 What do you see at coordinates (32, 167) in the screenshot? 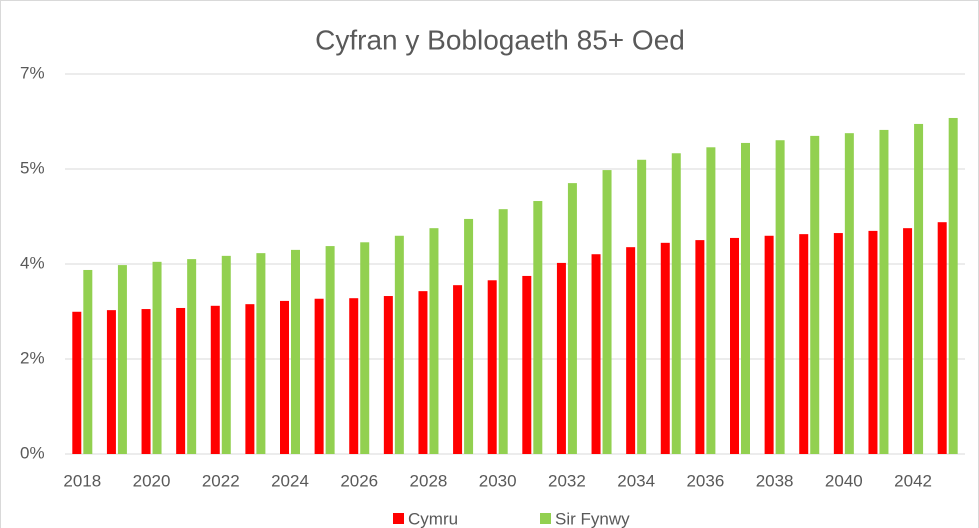
I see `y-tick-label: 5%` at bounding box center [32, 167].